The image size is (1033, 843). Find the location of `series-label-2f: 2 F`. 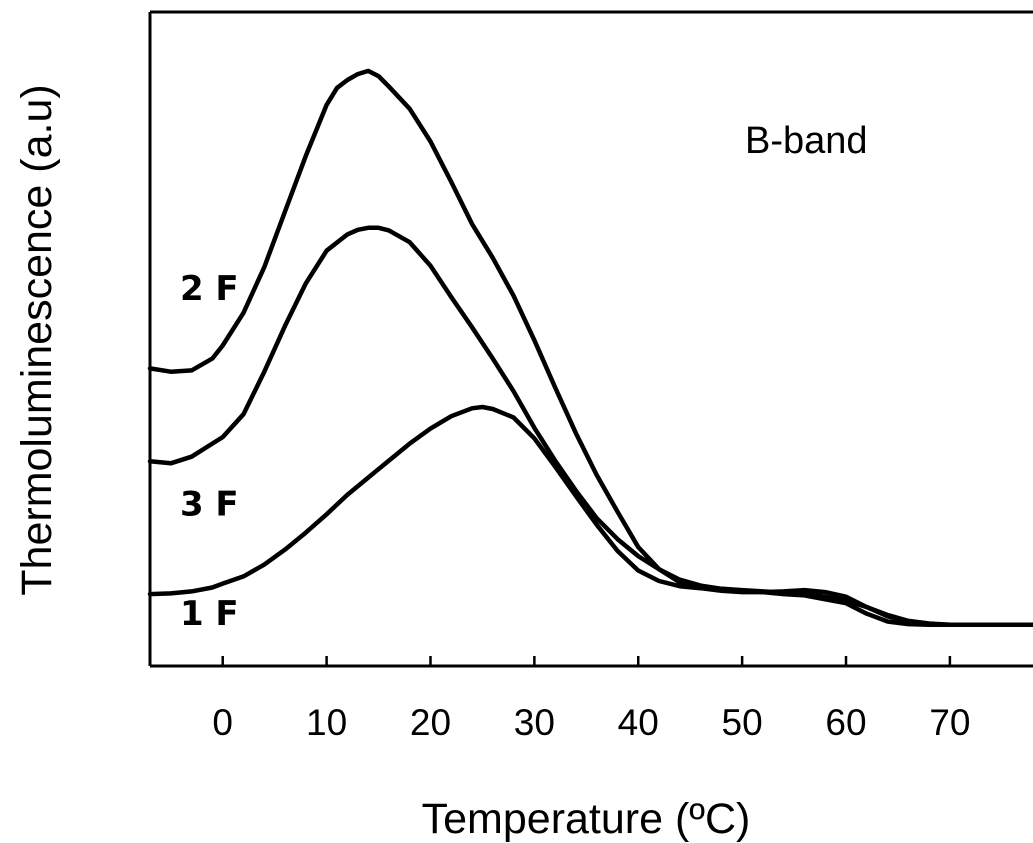

series-label-2f: 2 F is located at coordinates (209, 289).